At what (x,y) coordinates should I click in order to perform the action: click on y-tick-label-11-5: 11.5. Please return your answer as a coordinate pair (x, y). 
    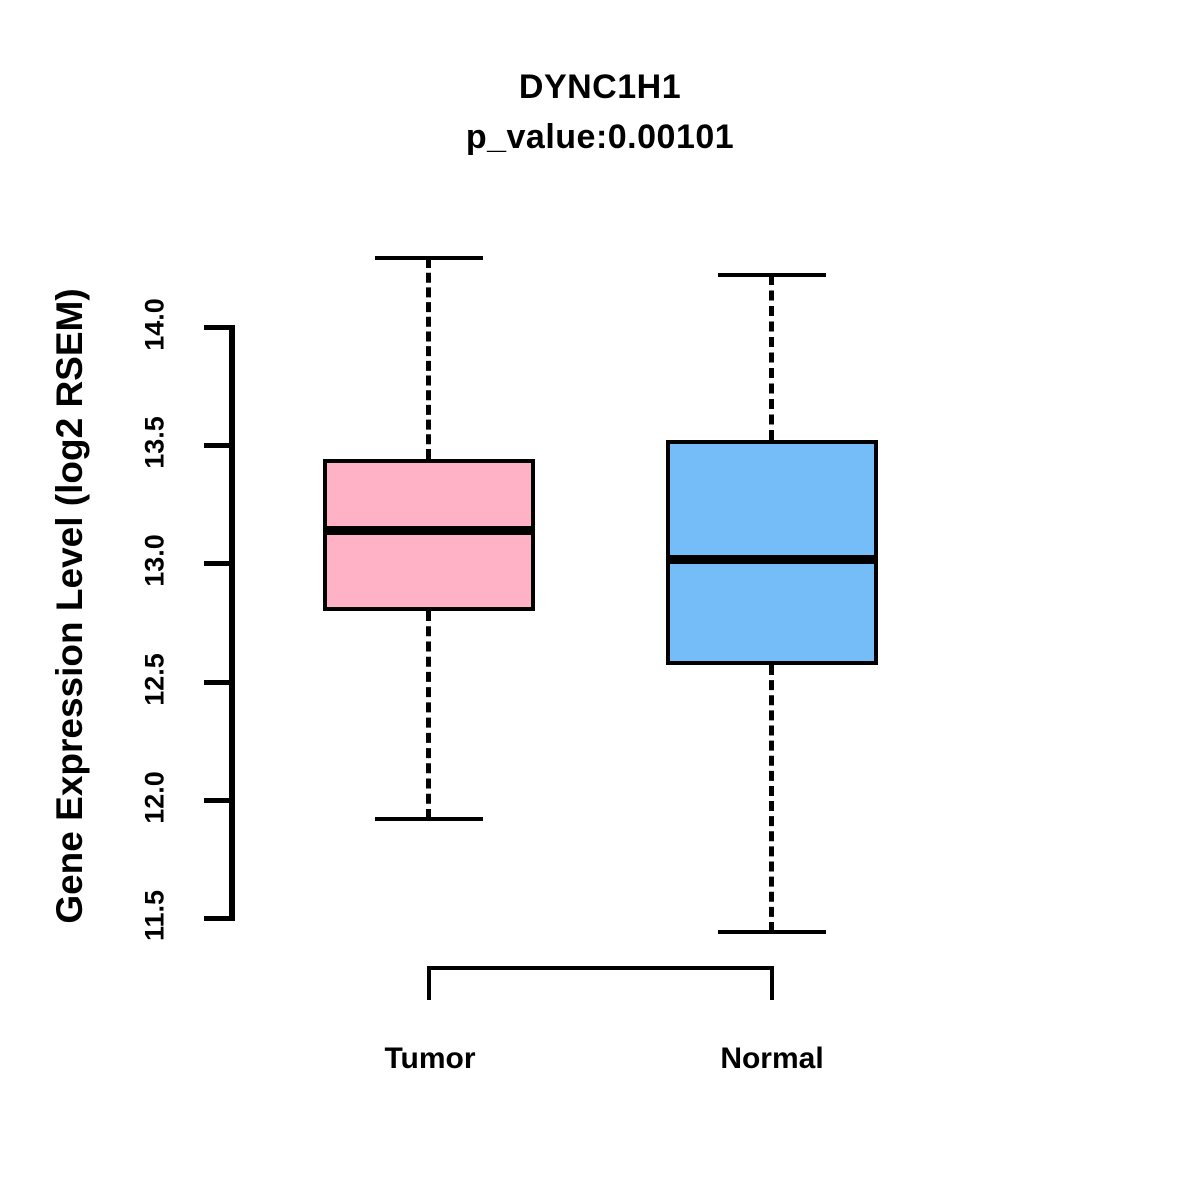
    Looking at the image, I should click on (154, 915).